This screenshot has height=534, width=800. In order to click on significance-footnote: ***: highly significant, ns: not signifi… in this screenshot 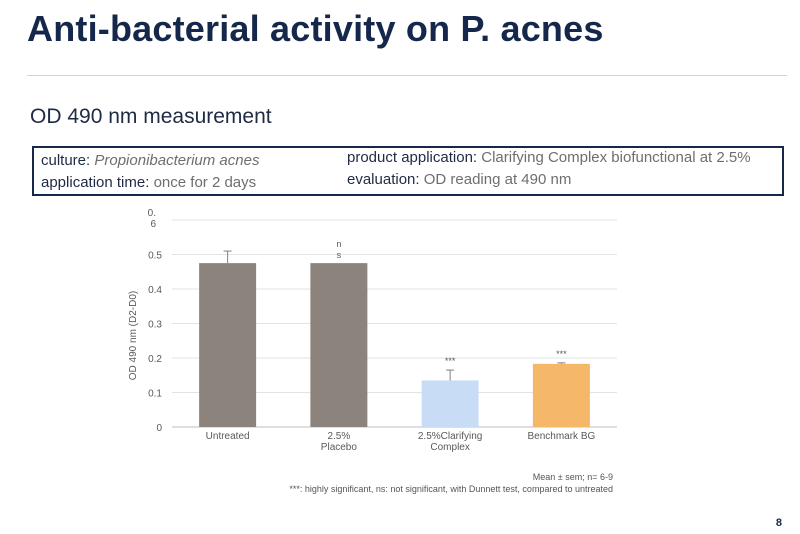, I will do `click(451, 489)`.